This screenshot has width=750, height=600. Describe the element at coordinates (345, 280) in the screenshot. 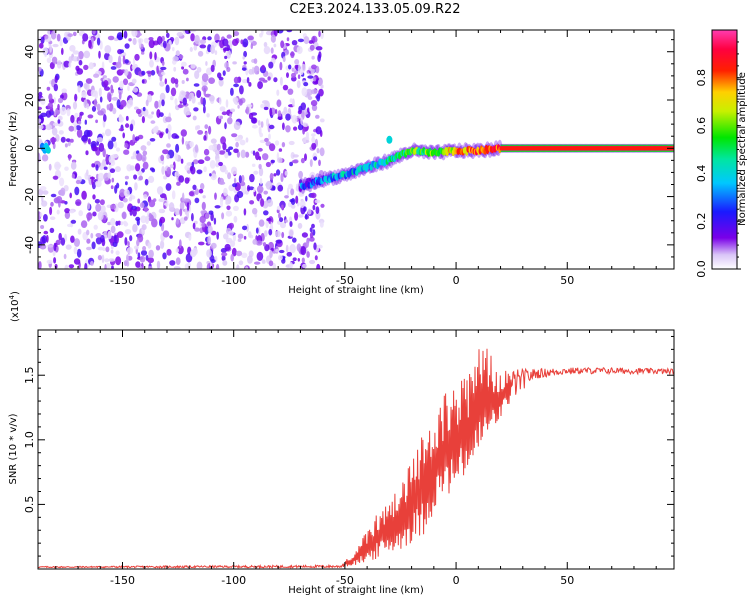

I see `x-tick-label-1: -50` at that location.